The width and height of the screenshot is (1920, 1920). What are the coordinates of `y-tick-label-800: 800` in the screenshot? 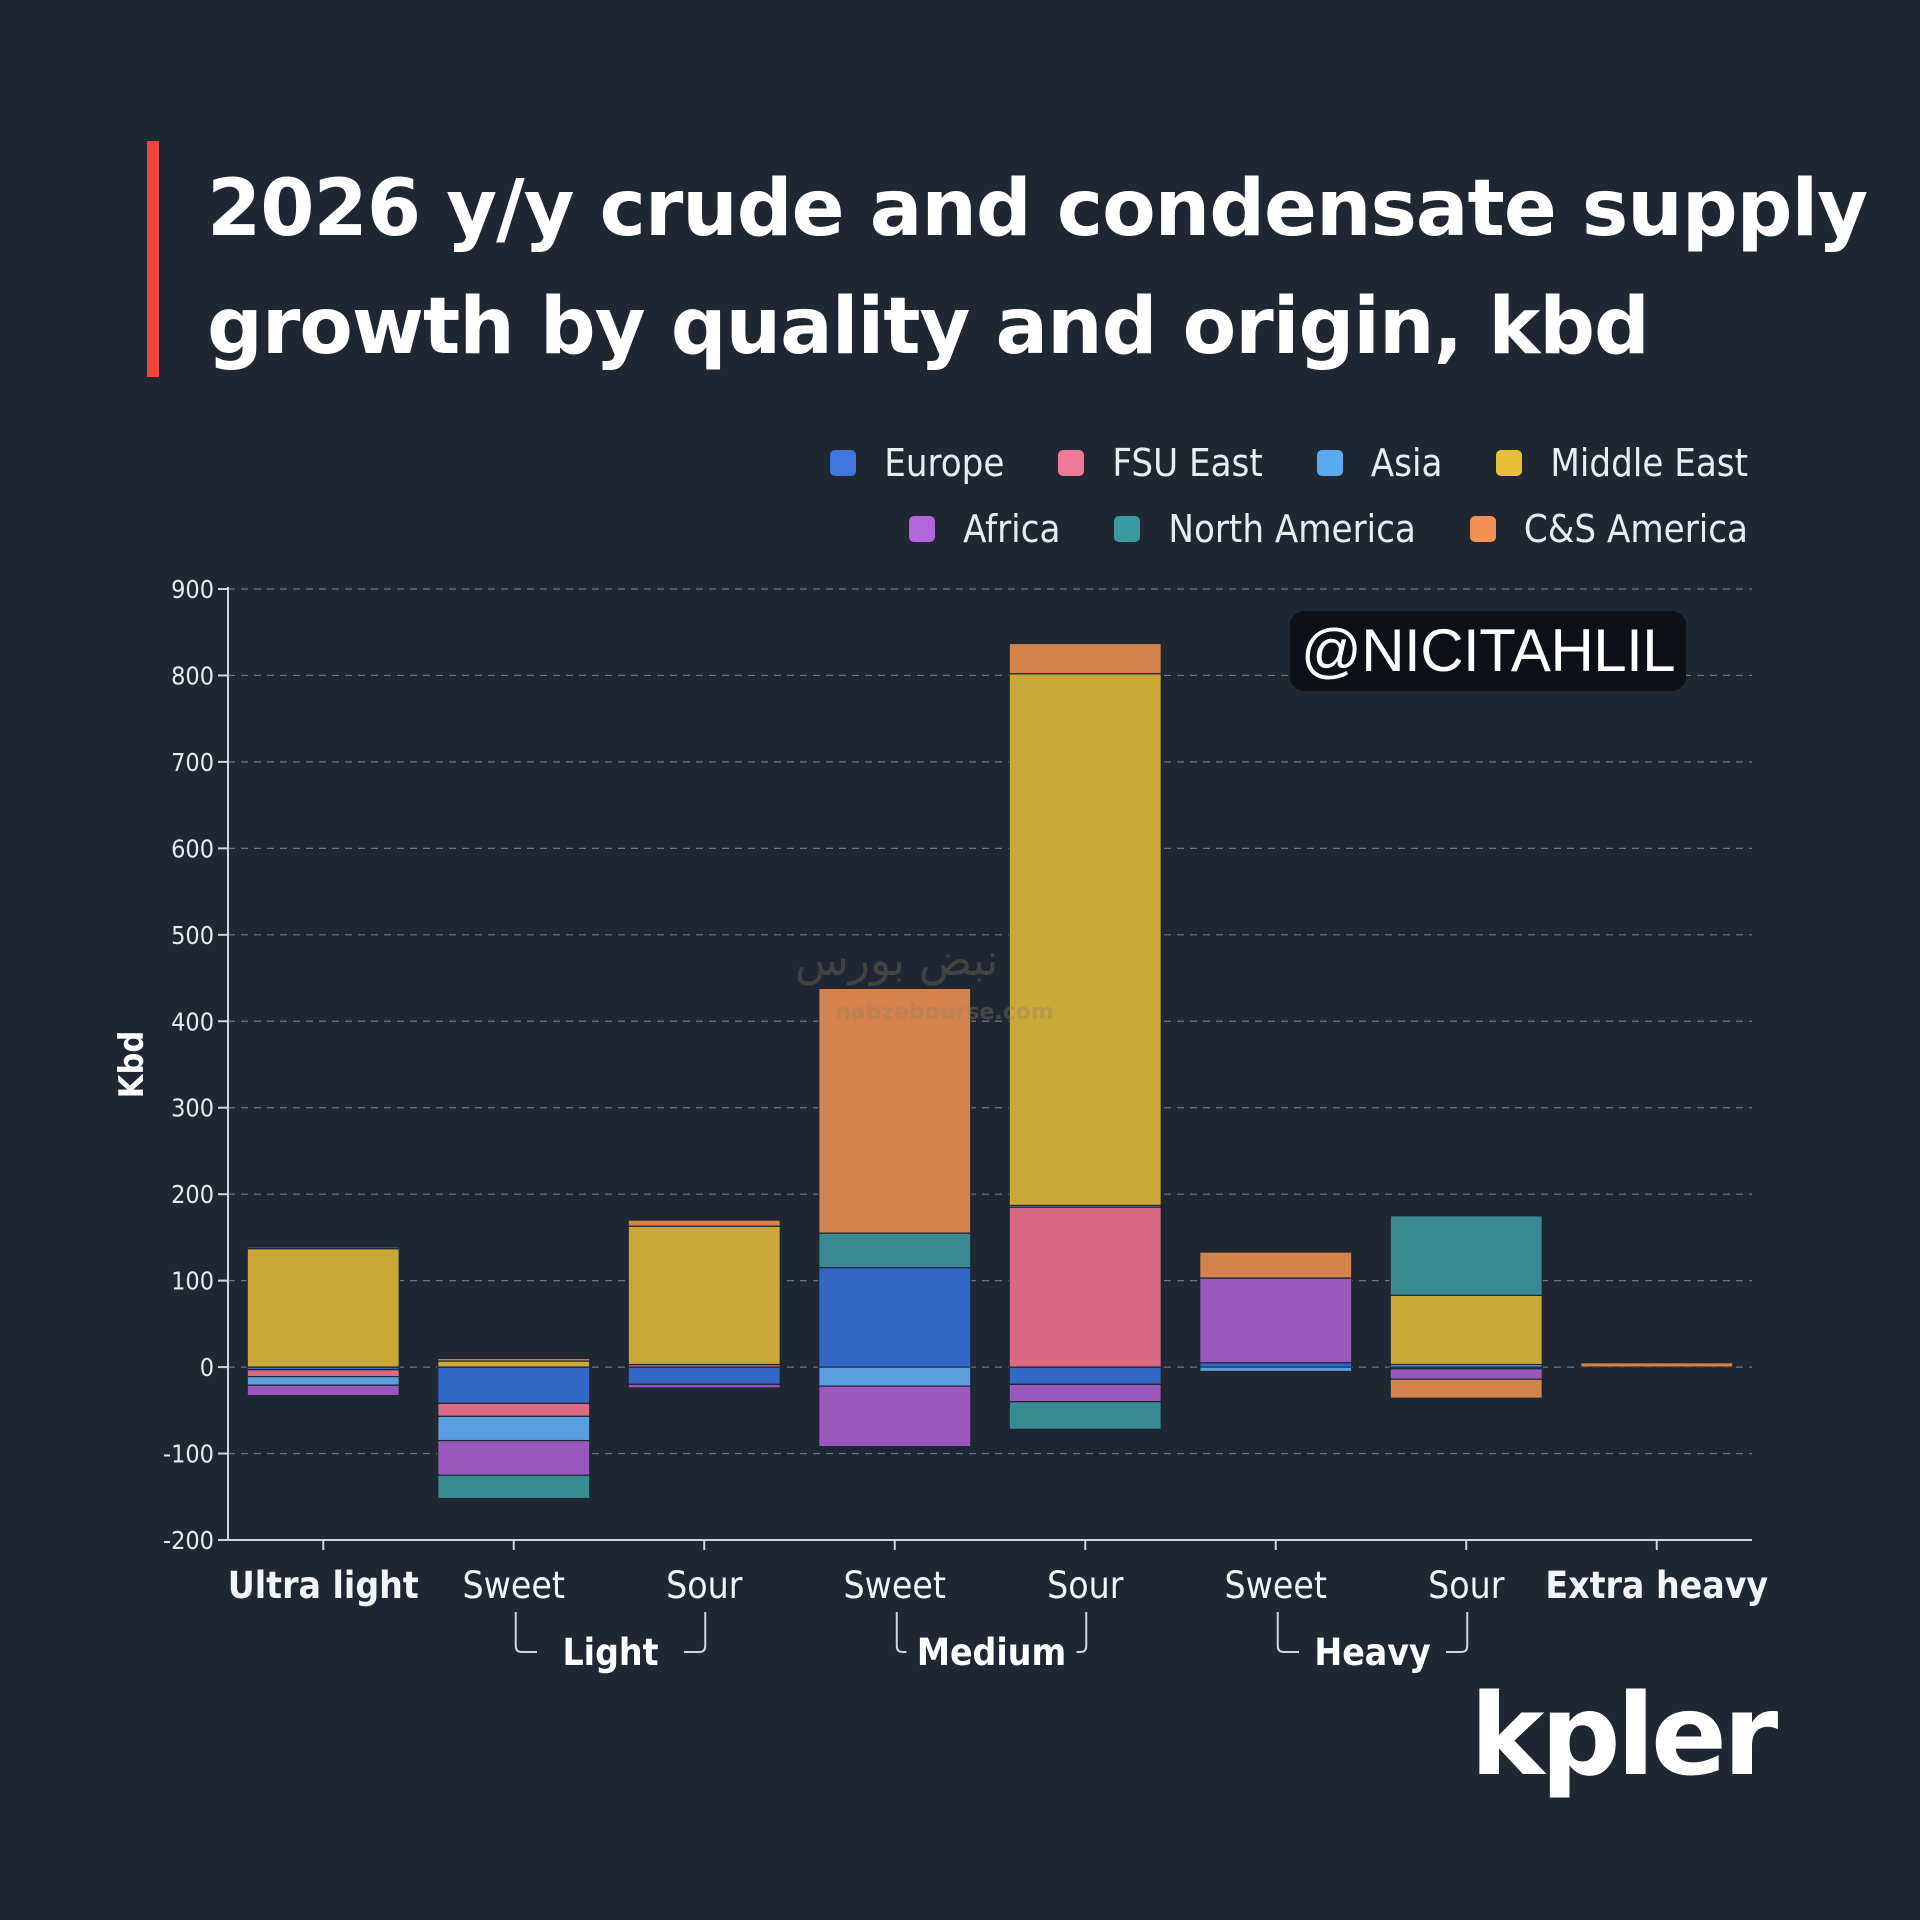 It's located at (192, 675).